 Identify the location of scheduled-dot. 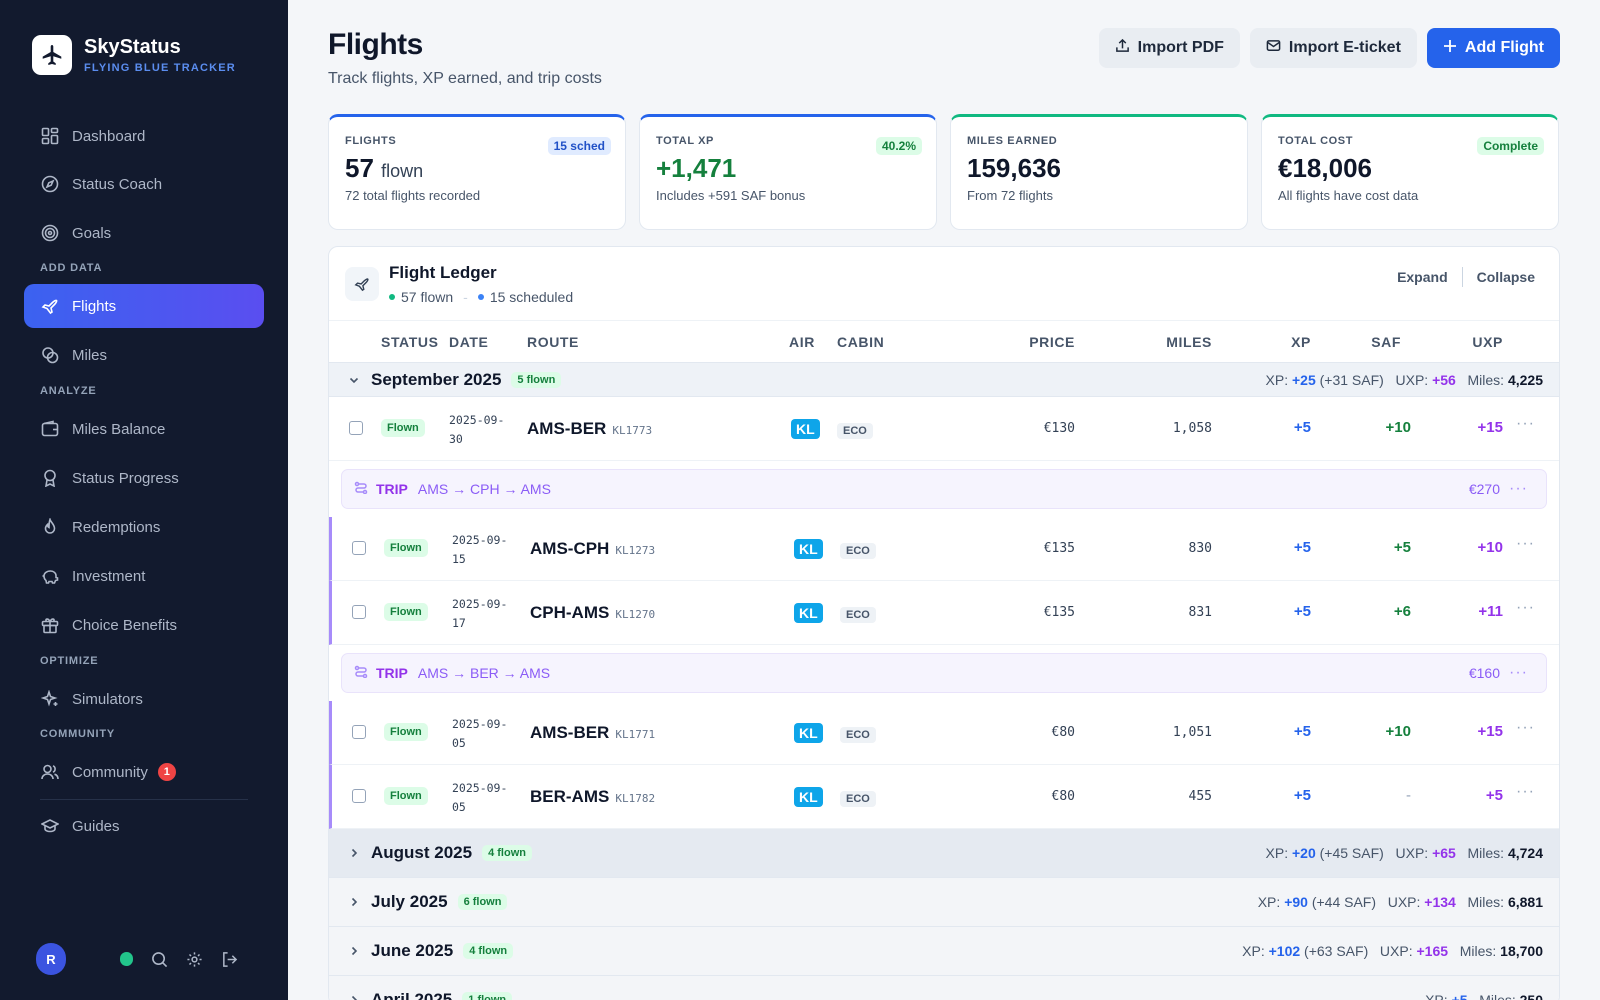
(480, 296).